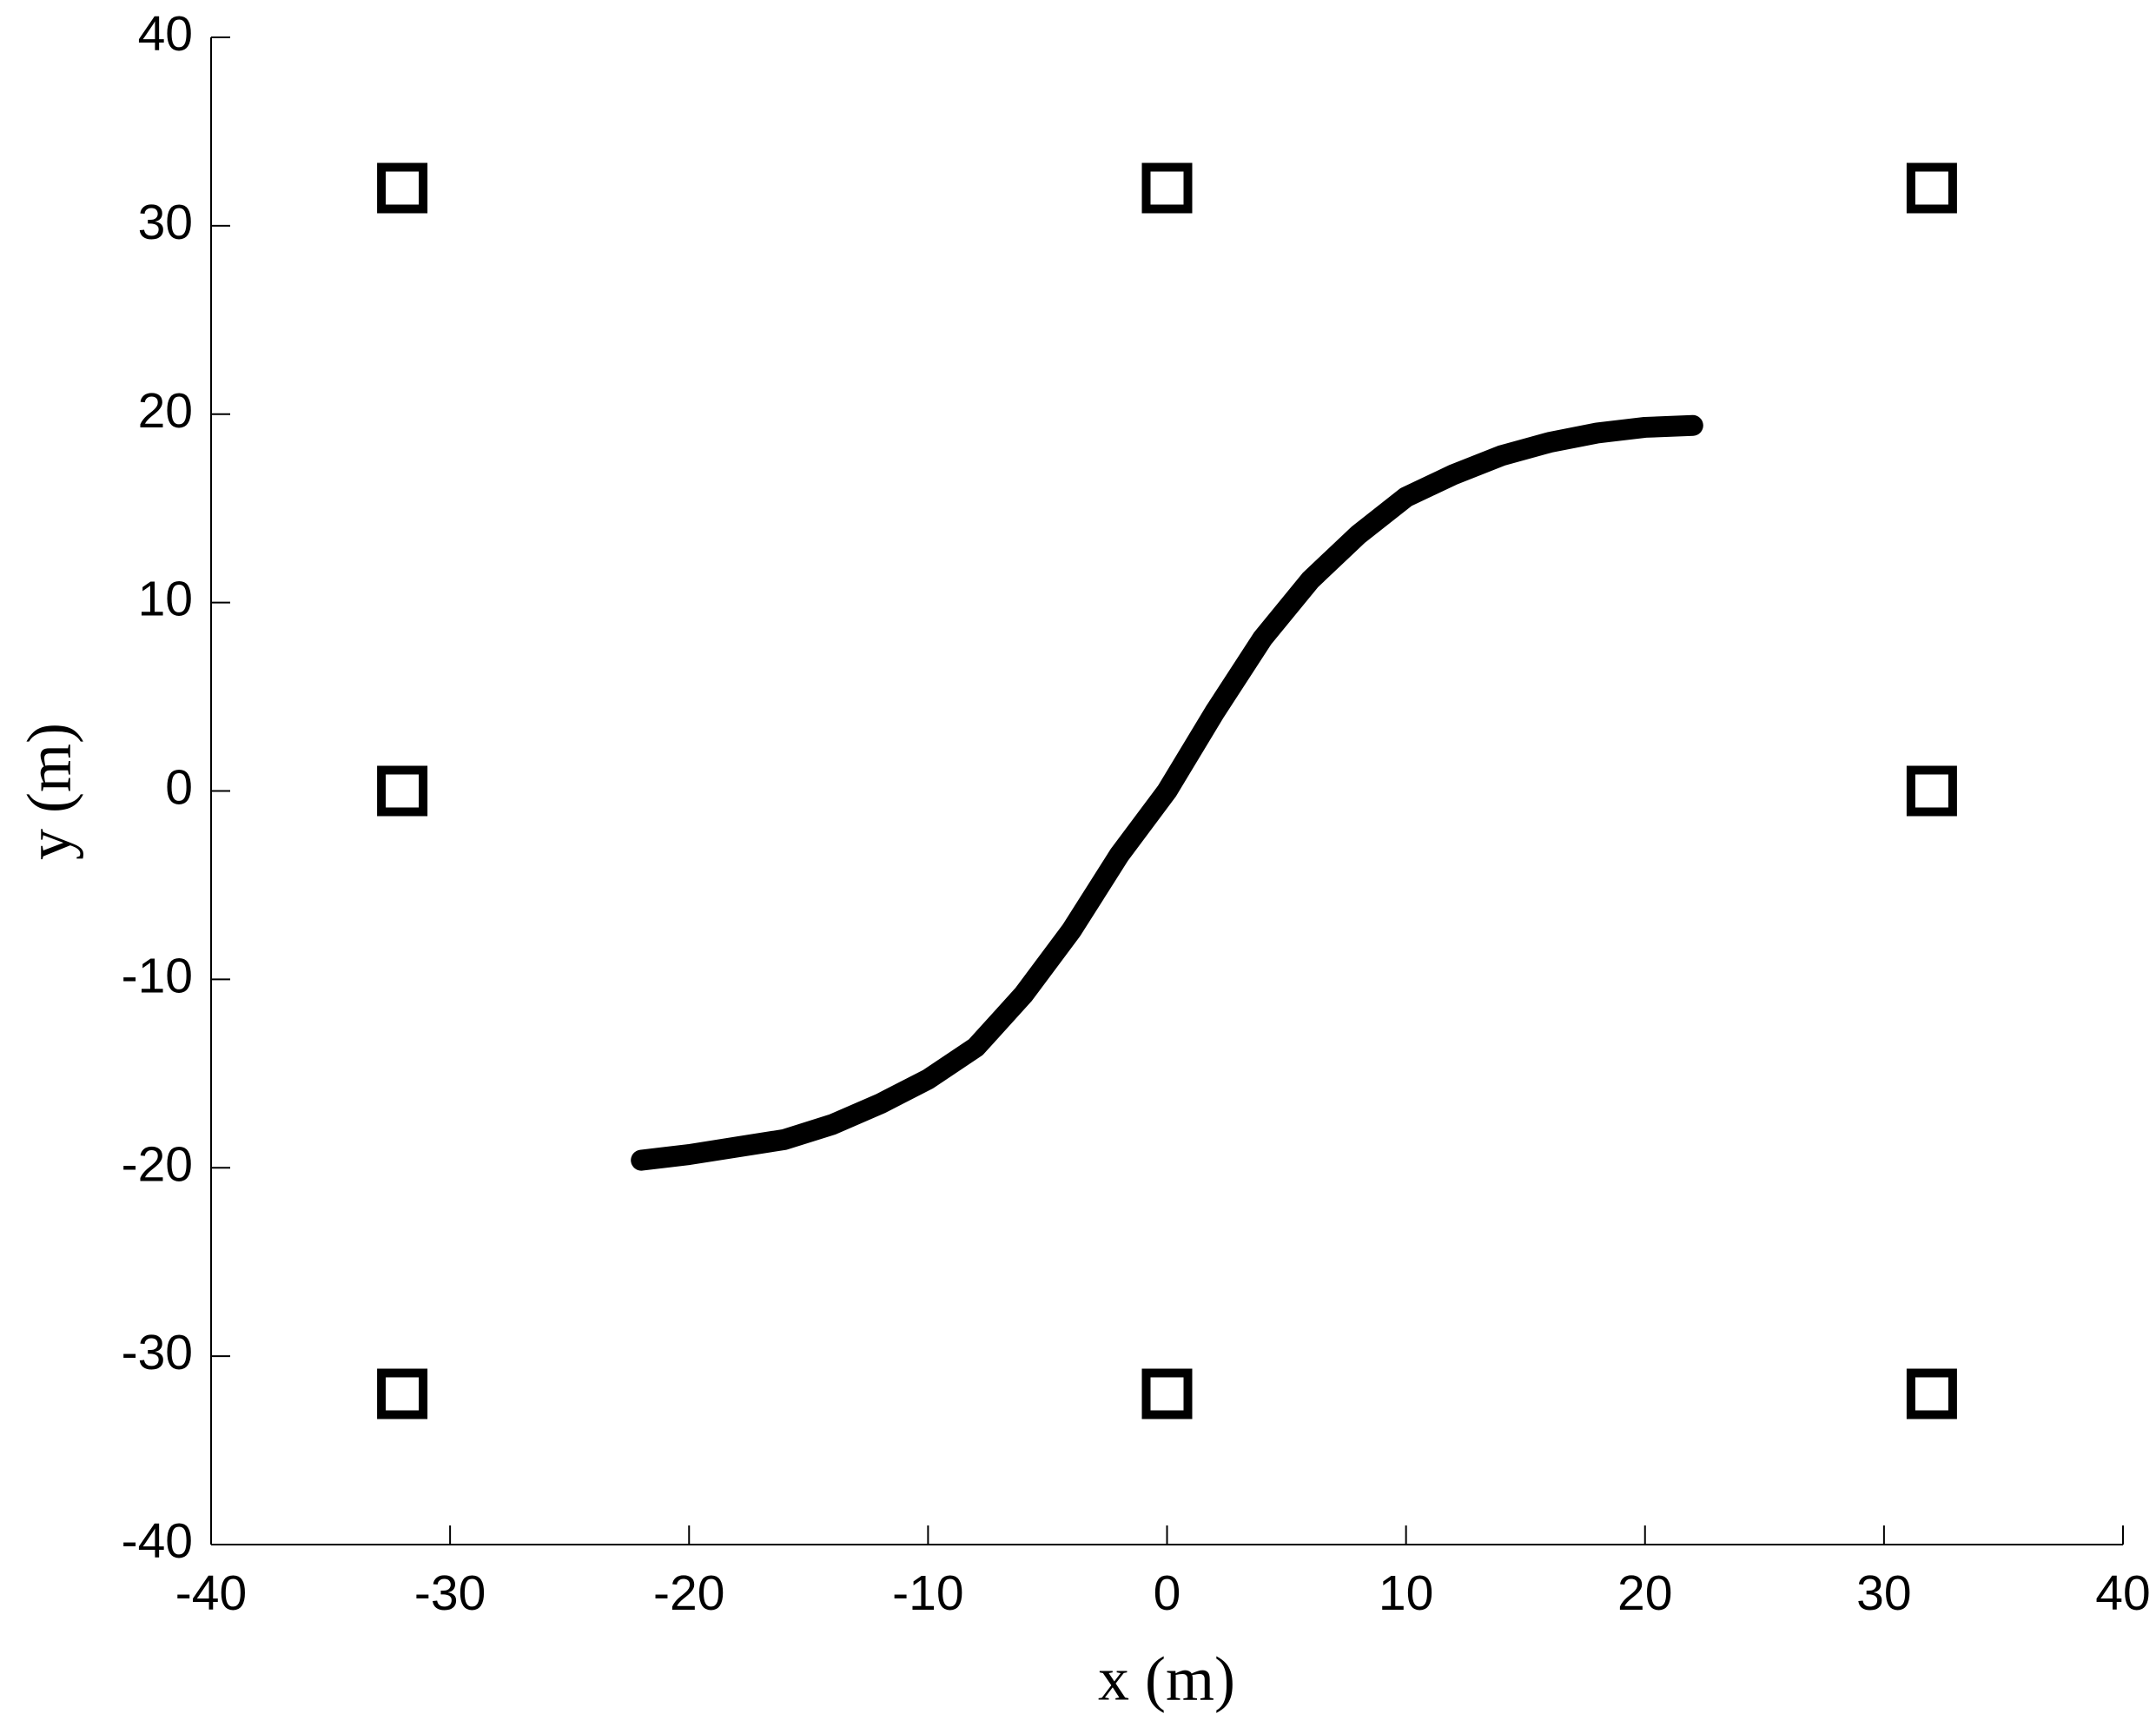 The height and width of the screenshot is (1727, 2156). What do you see at coordinates (179, 788) in the screenshot?
I see `y-tick-label: 0` at bounding box center [179, 788].